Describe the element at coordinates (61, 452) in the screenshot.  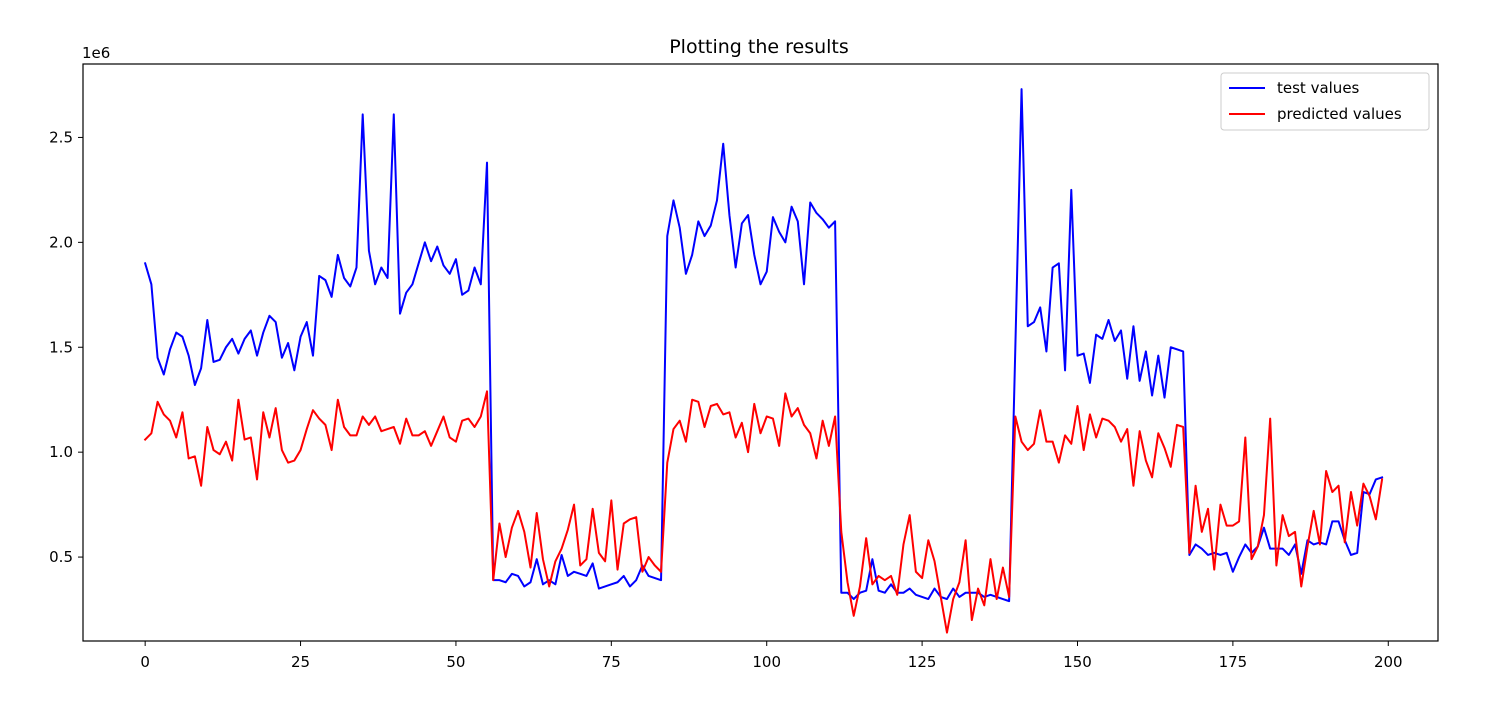
I see `y-tick-label: 1.0` at that location.